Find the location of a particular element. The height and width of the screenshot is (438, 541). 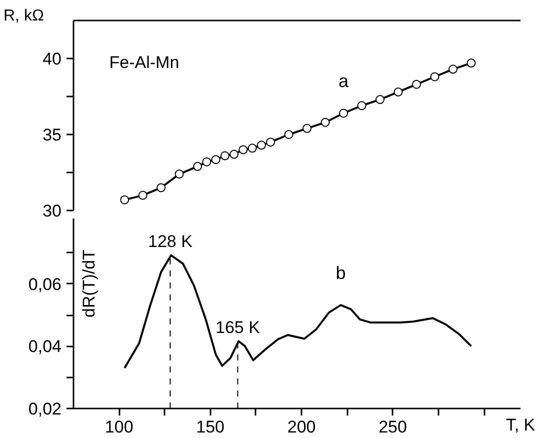

y-tick-label: 0,06 is located at coordinates (45, 284).